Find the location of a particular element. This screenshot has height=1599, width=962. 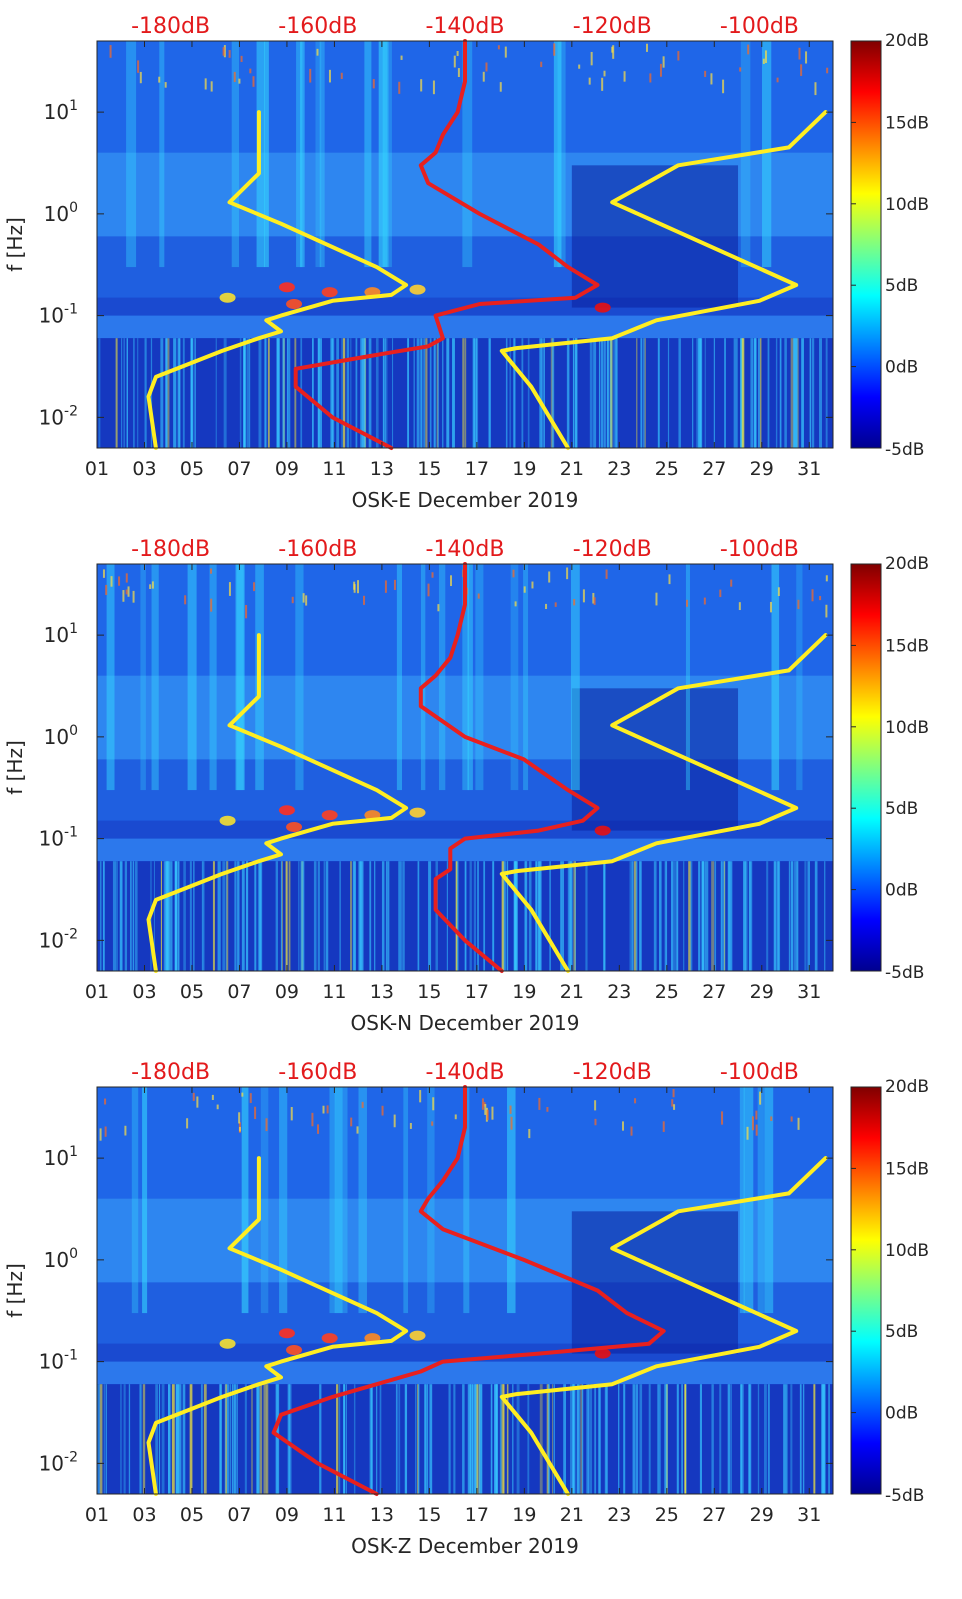

x-axis-label: OSK-N December 2019 is located at coordinates (465, 1023).